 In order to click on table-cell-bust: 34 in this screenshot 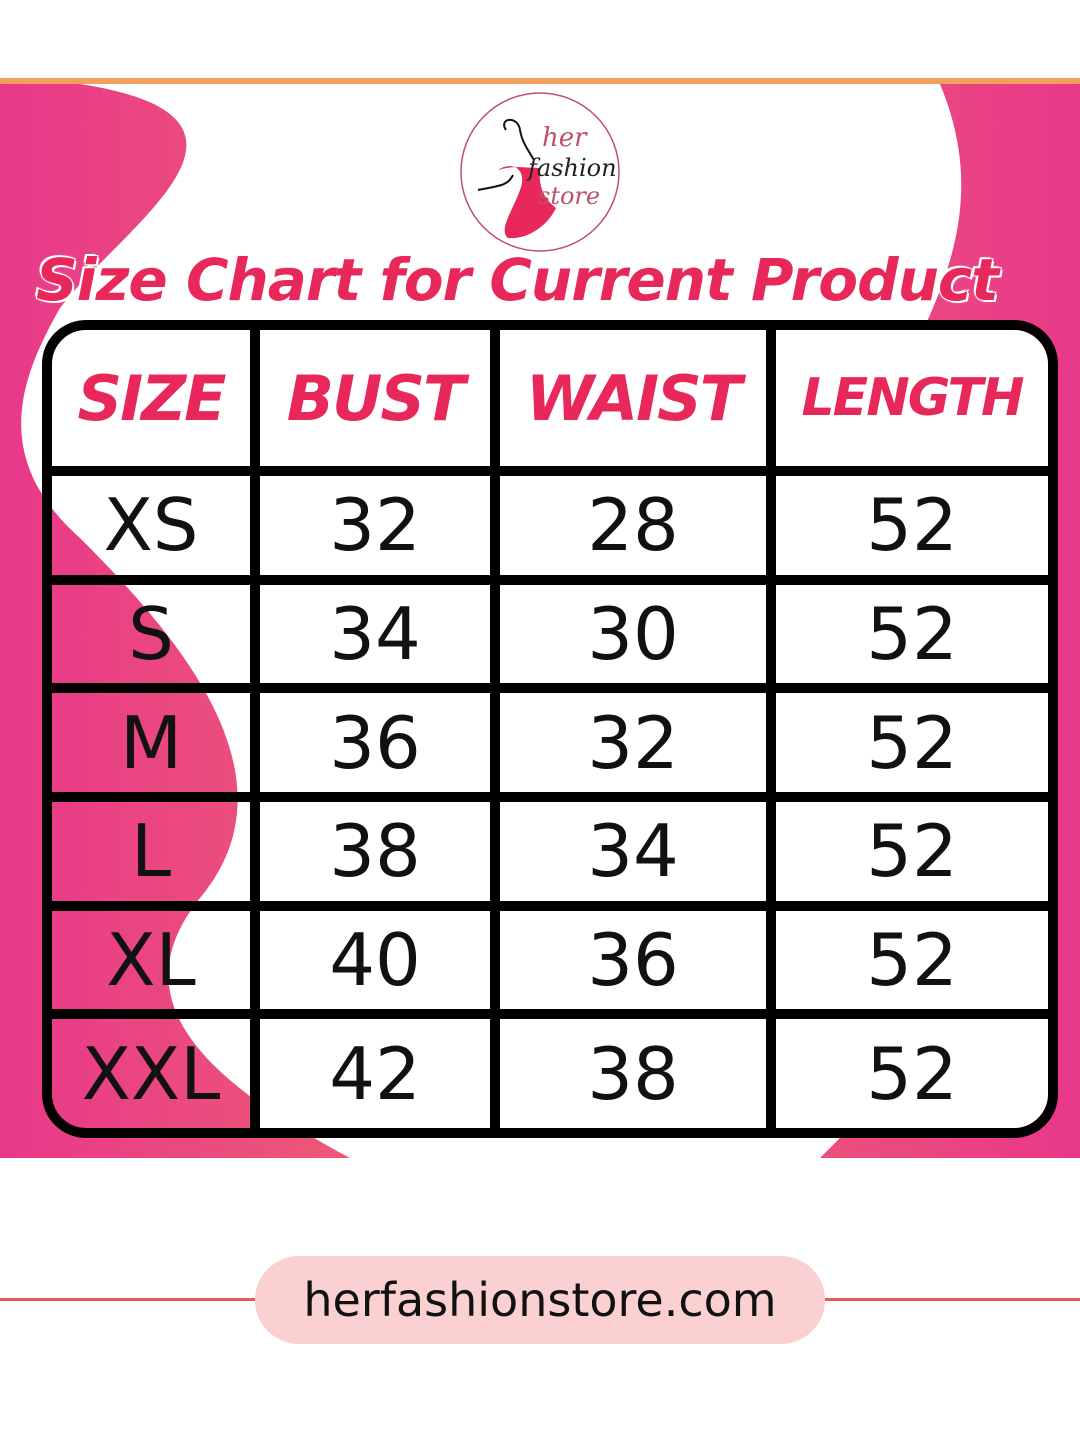, I will do `click(380, 639)`.